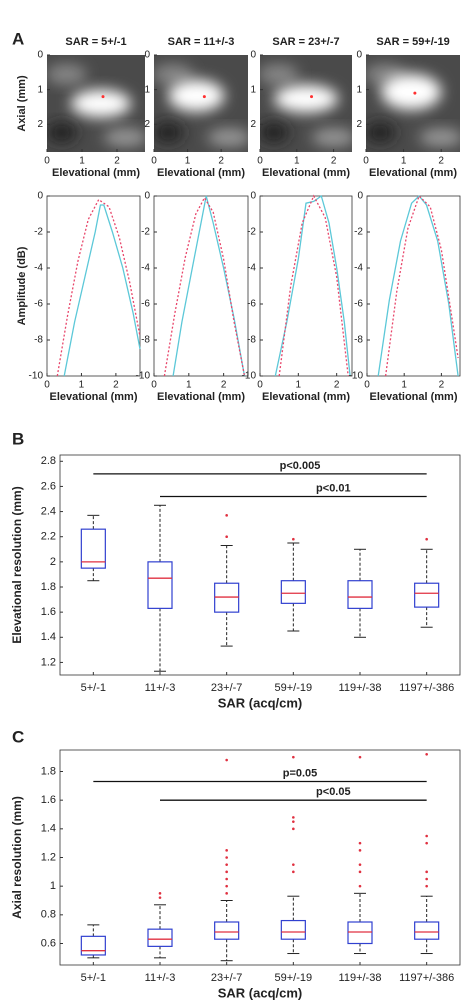  I want to click on x-tick-label: 119+/-38, so click(360, 688).